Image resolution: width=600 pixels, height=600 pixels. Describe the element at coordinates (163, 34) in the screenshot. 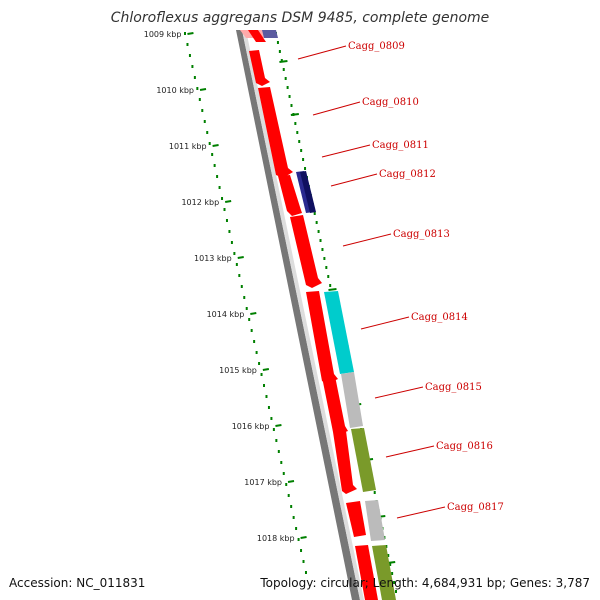

I see `scale-label: 1009 kbp` at that location.